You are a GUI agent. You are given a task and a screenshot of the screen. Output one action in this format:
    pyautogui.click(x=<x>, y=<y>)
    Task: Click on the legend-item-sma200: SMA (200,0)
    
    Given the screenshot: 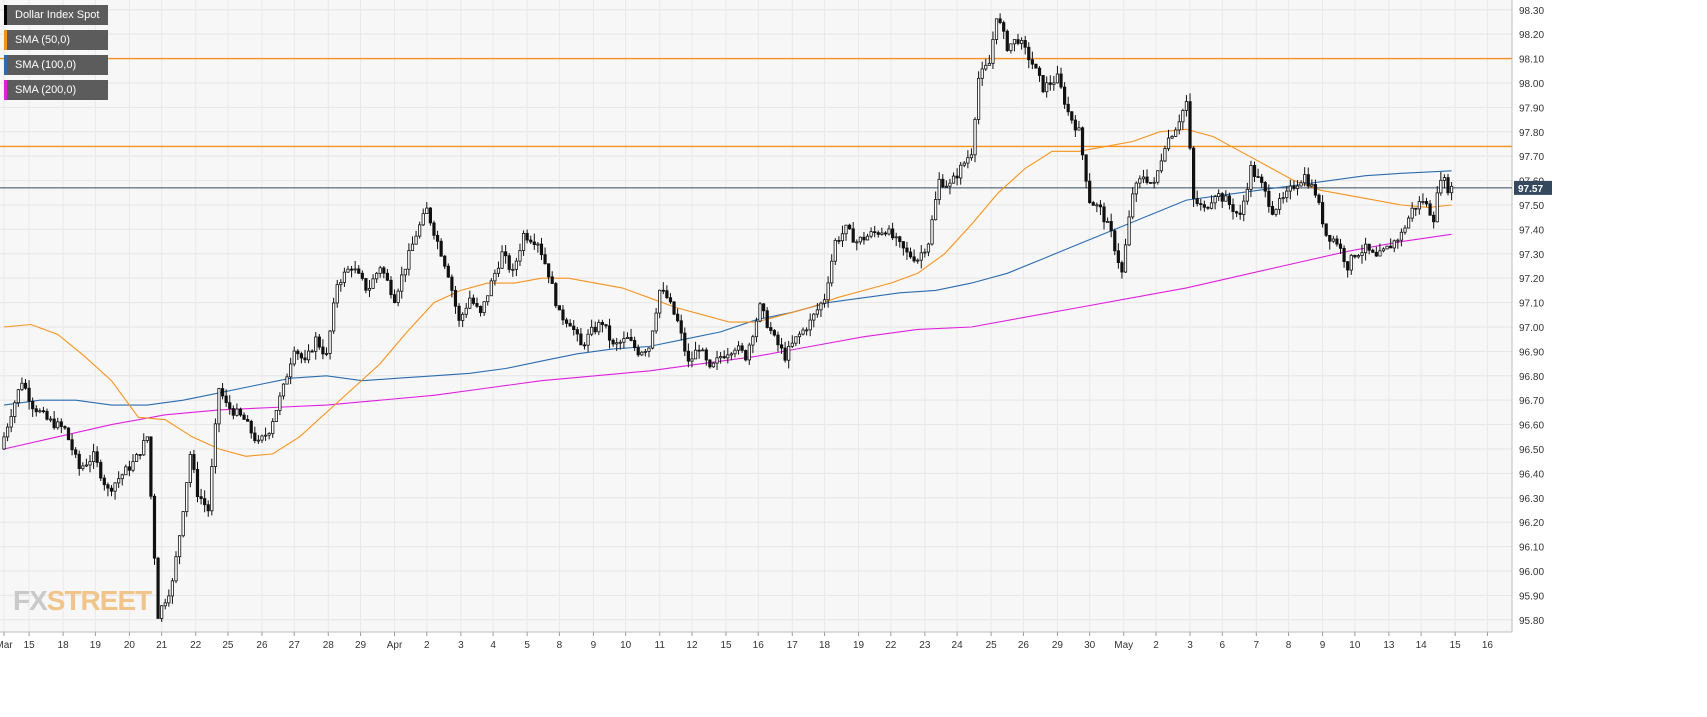 What is the action you would take?
    pyautogui.click(x=56, y=90)
    